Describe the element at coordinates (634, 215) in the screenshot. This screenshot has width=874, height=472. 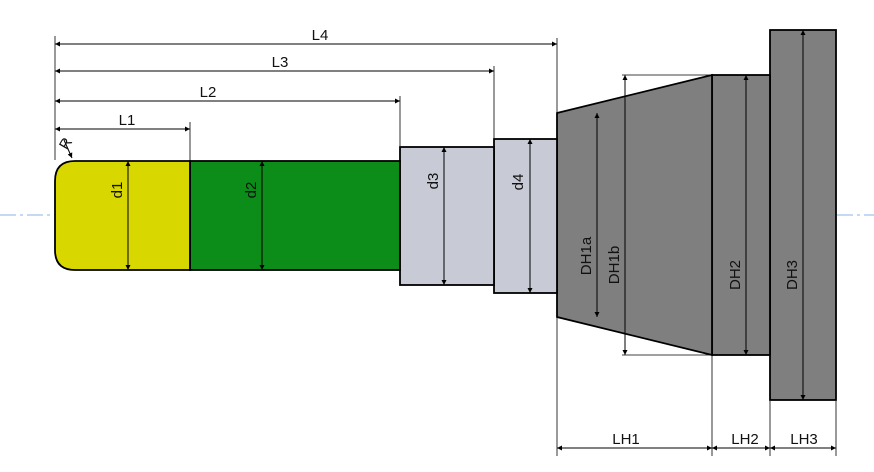
I see `holder-taper` at that location.